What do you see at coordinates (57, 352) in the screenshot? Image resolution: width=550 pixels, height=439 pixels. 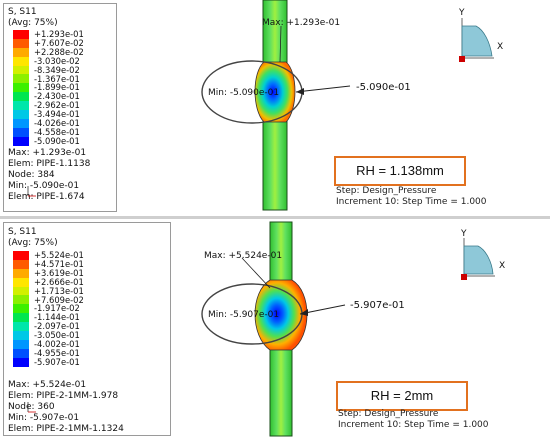 I see `legend-value: -4.955e-01` at bounding box center [57, 352].